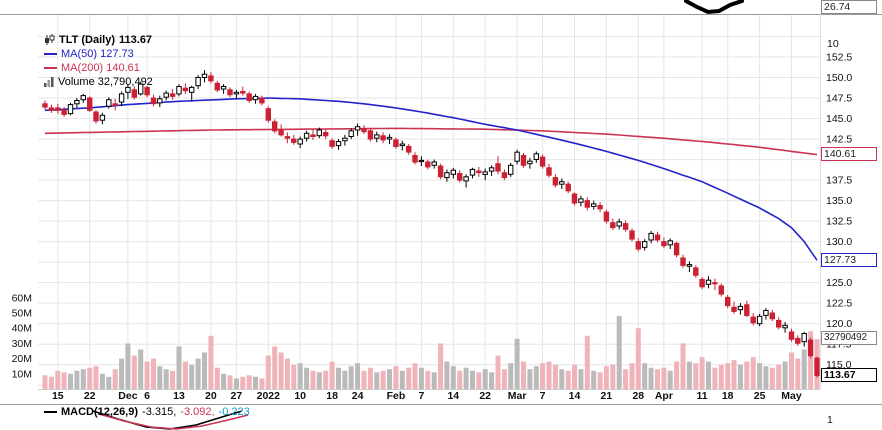  I want to click on candlestick-icon, so click(50, 39).